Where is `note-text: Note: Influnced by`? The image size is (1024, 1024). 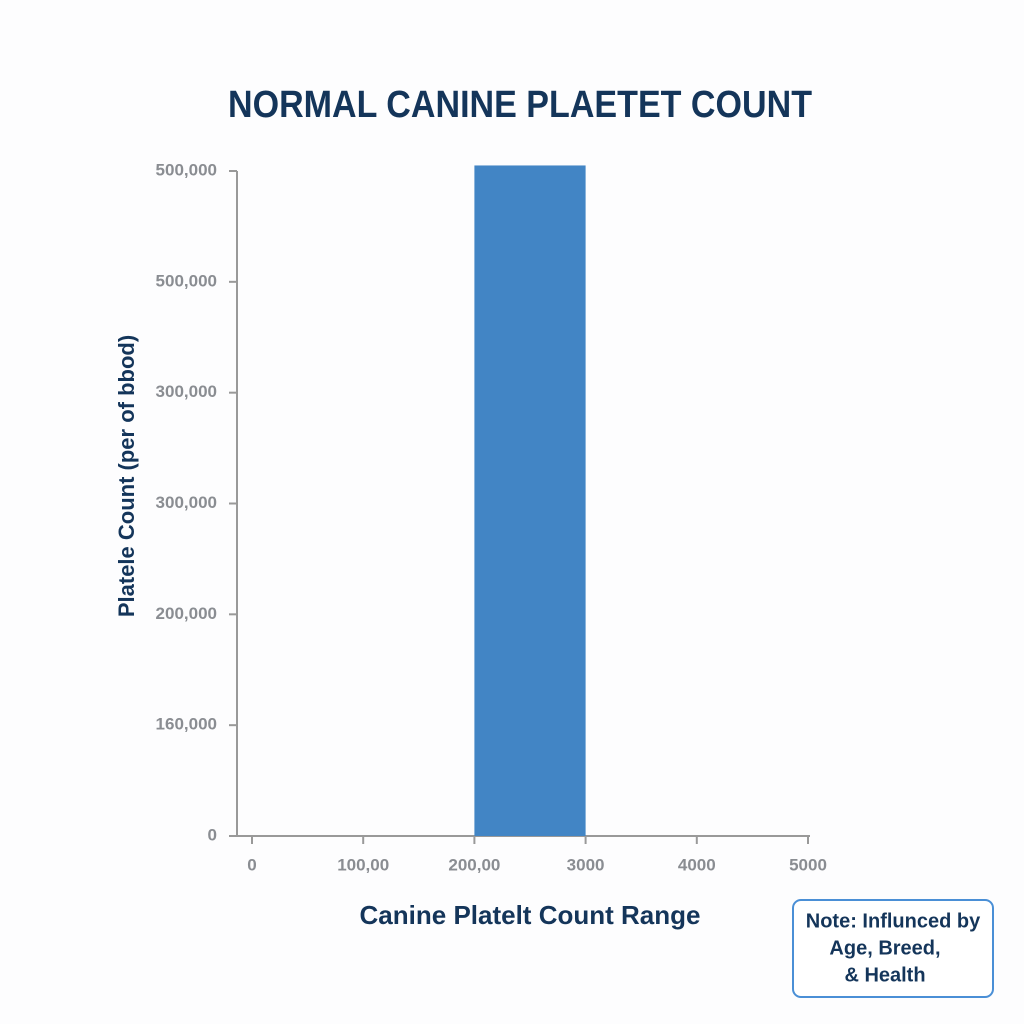 note-text: Note: Influnced by is located at coordinates (893, 921).